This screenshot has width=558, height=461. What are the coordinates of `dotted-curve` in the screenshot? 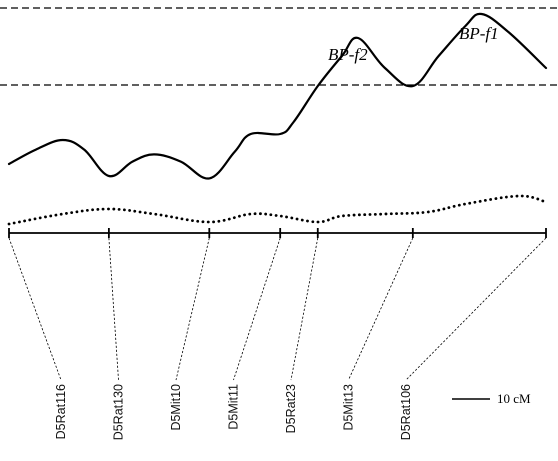 It's located at (277, 210).